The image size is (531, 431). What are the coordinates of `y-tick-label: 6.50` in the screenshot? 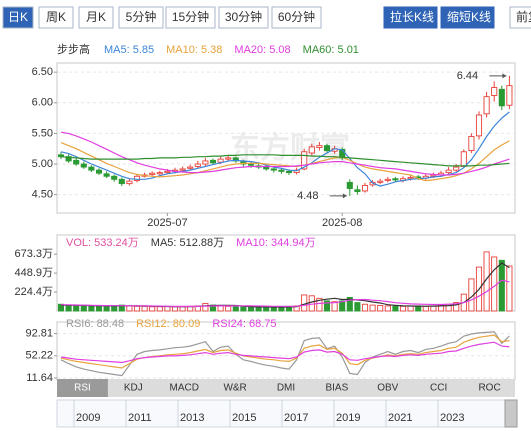 It's located at (42, 72).